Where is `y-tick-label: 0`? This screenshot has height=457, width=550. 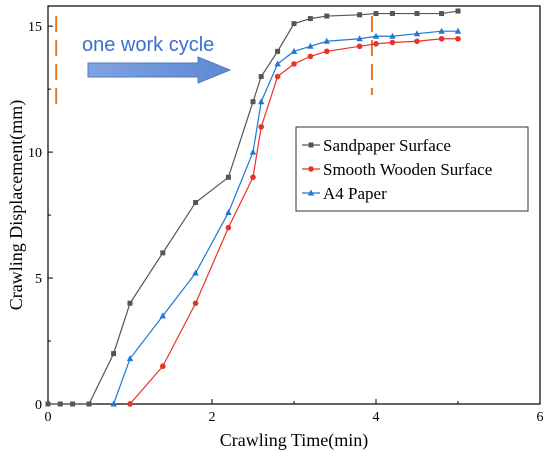
y-tick-label: 0 is located at coordinates (38, 405).